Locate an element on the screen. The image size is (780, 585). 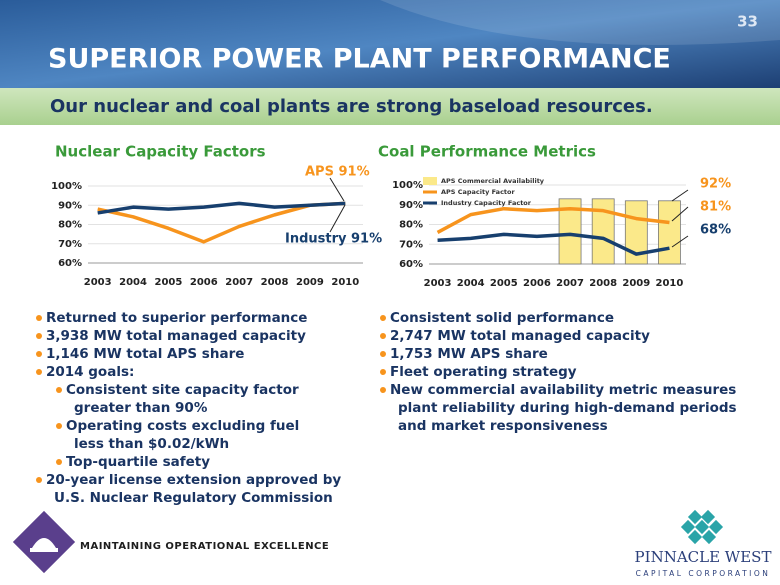
bullet-text: Consistent solid performance is located at coordinates (502, 318).